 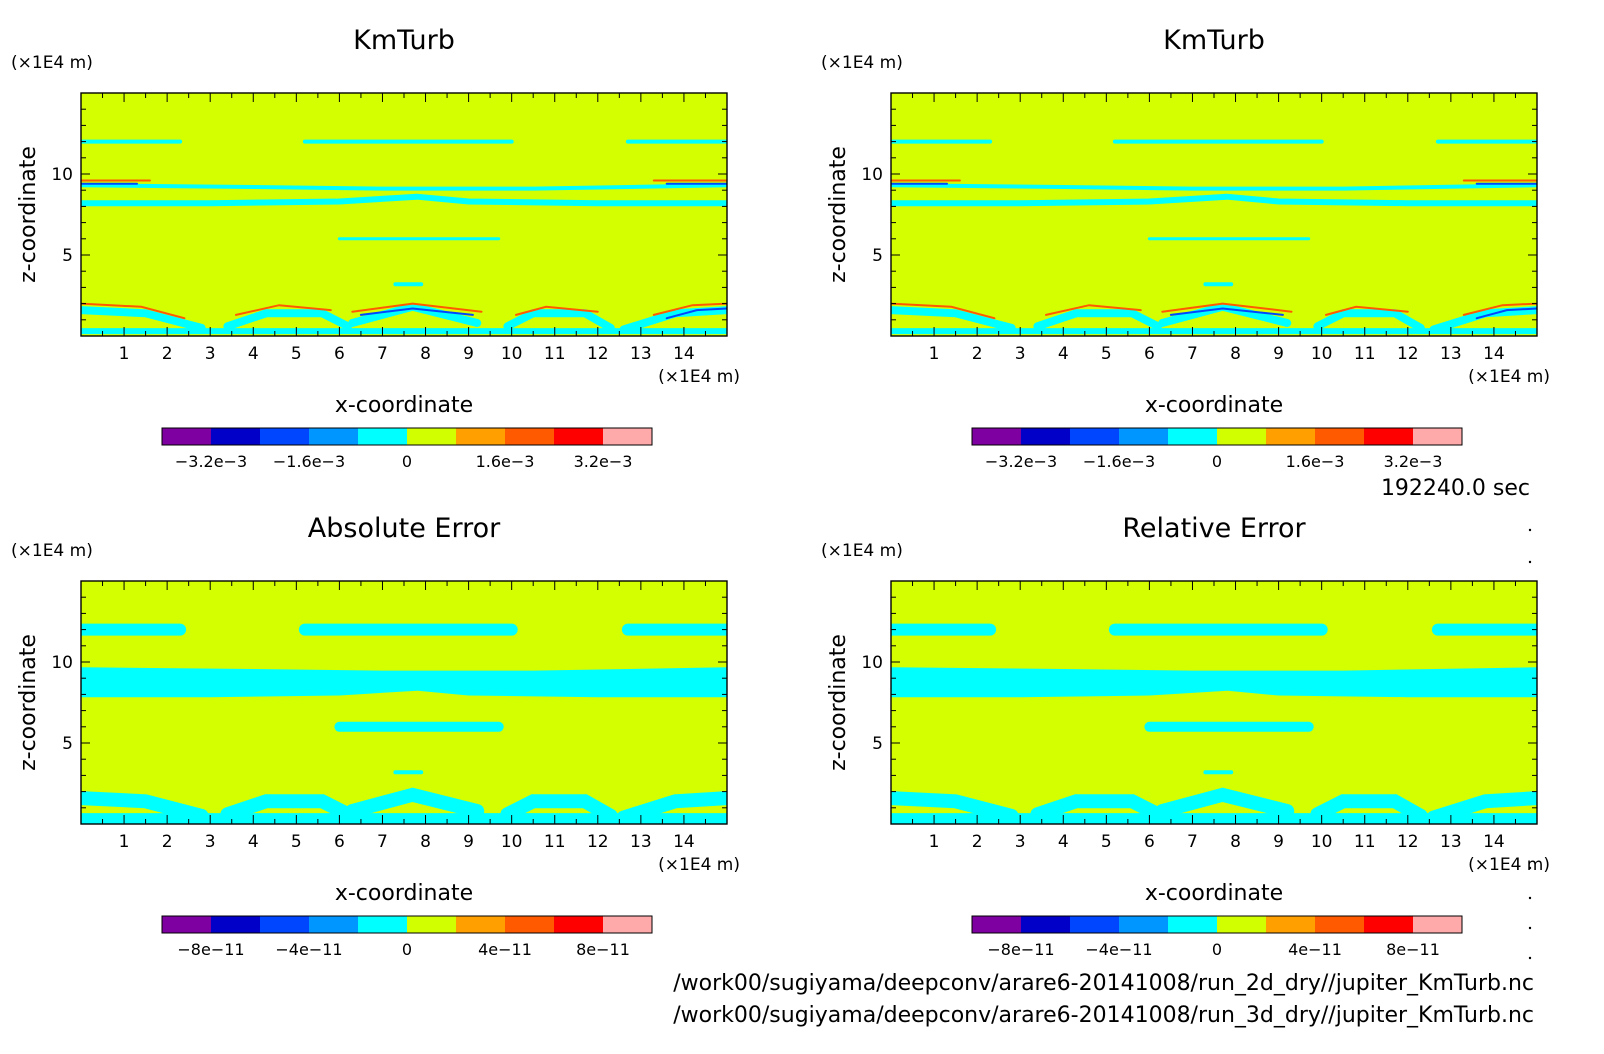 I want to click on chart-title: KmTurb, so click(x=1214, y=40).